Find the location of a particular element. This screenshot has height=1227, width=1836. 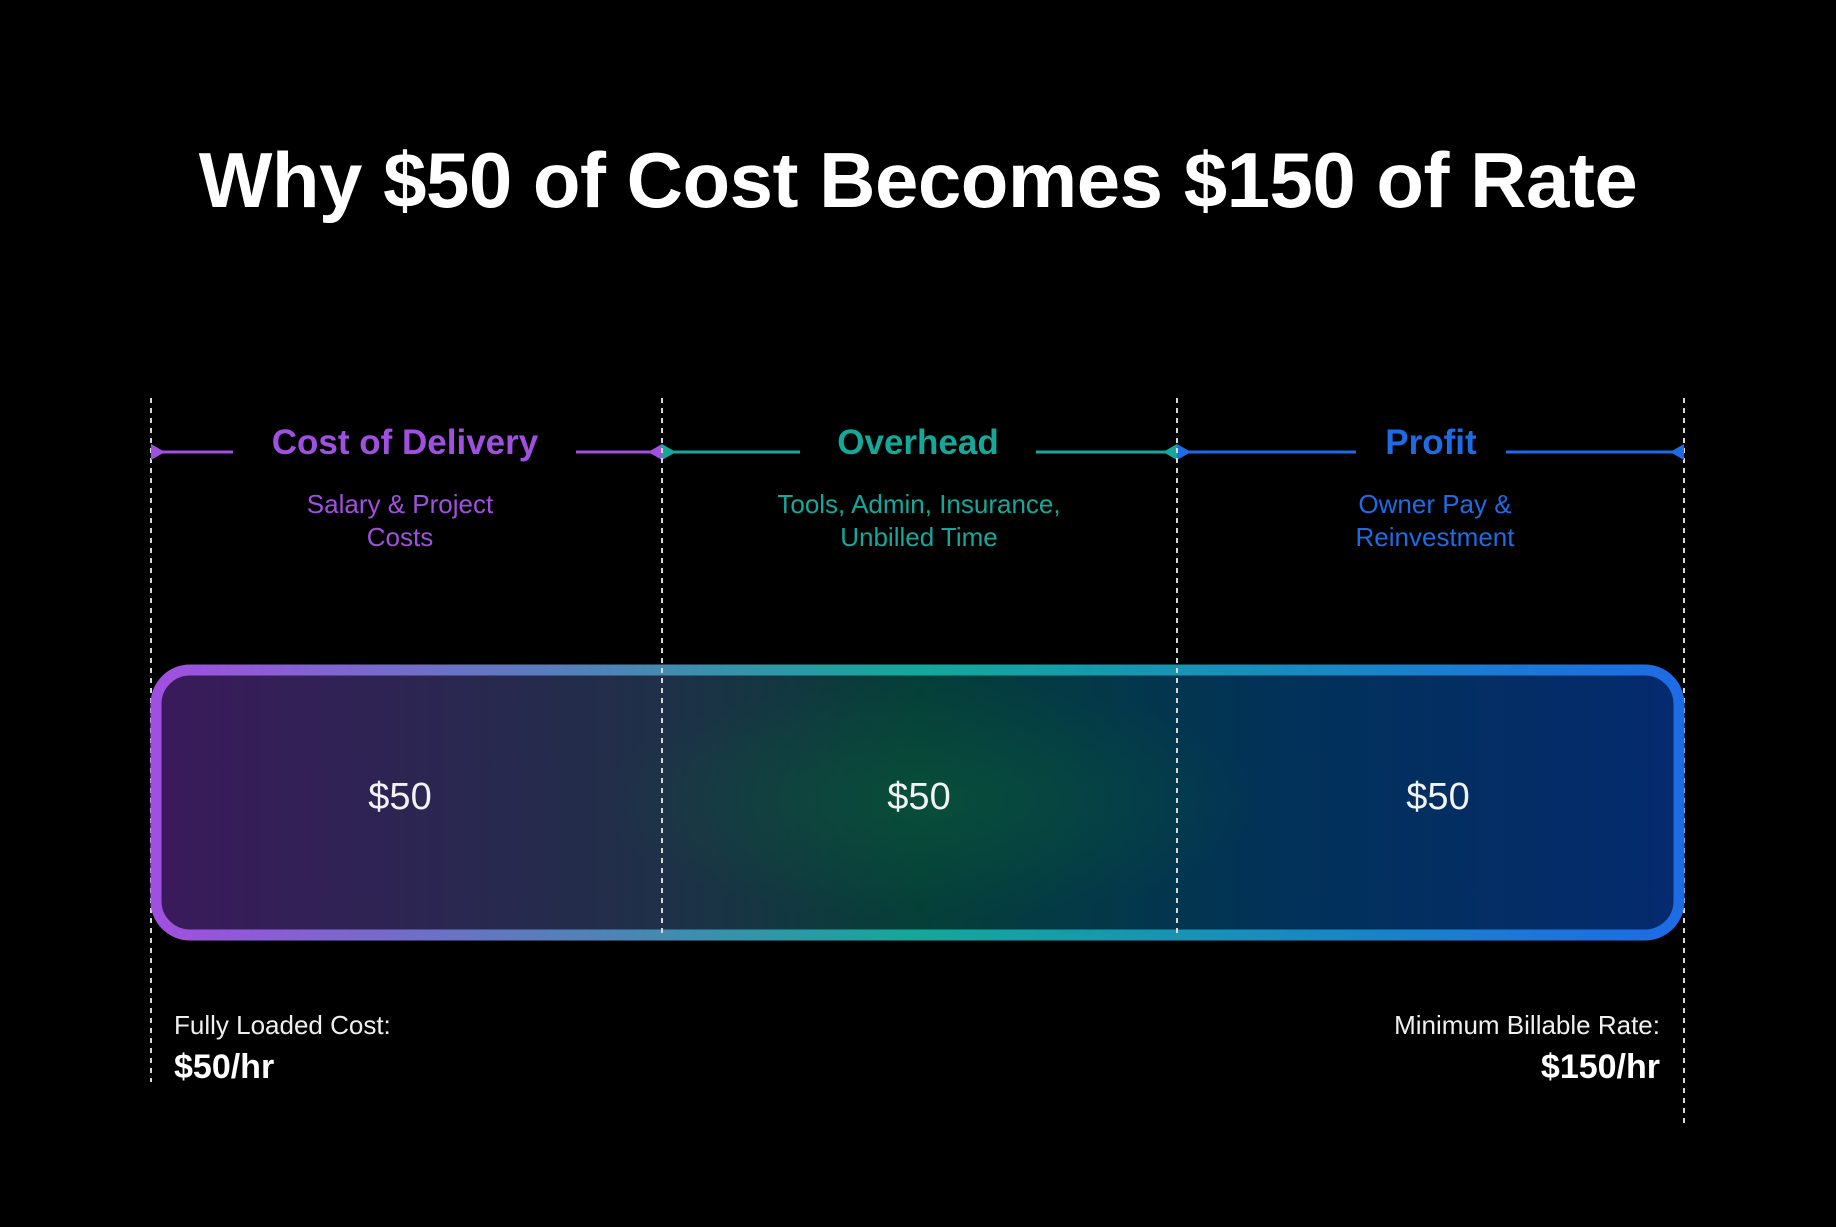

segment-subtitle-delivery: Salary & Project Costs is located at coordinates (400, 520).